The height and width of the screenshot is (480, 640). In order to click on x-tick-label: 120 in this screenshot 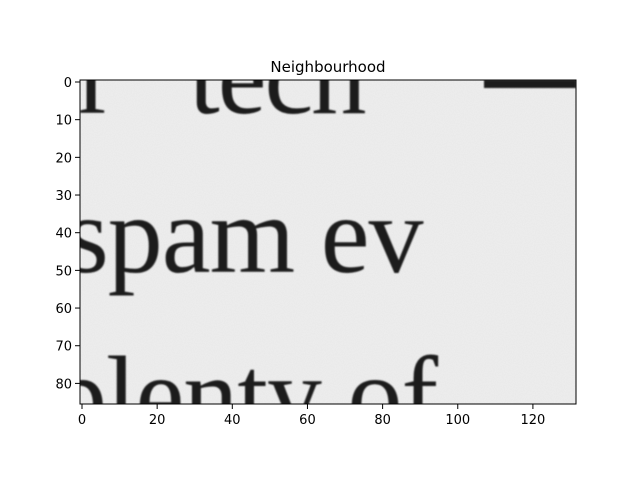, I will do `click(532, 420)`.